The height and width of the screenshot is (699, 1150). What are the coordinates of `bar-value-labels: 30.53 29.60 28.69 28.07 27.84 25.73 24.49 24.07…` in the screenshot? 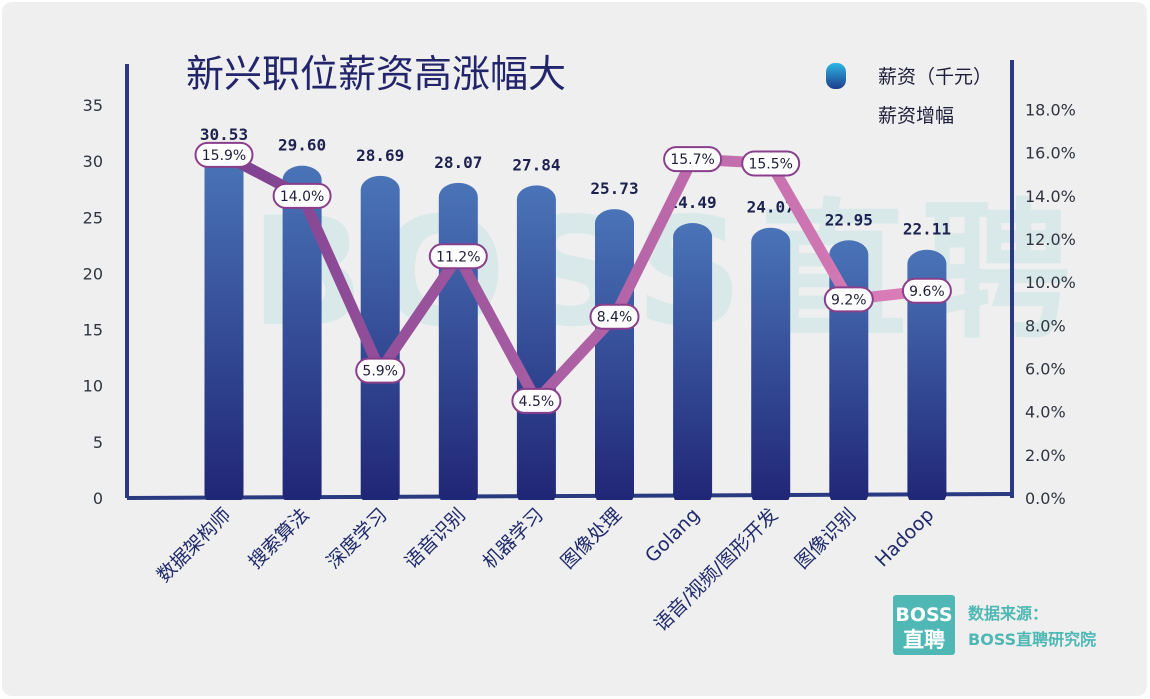 It's located at (575, 182).